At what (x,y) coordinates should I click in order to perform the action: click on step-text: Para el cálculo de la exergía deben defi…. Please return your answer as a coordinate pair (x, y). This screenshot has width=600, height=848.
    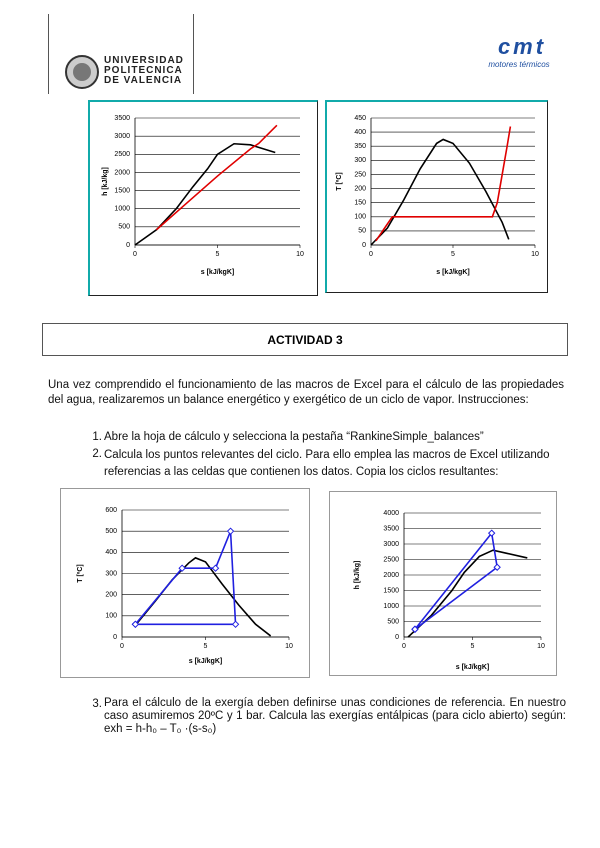
    Looking at the image, I should click on (335, 716).